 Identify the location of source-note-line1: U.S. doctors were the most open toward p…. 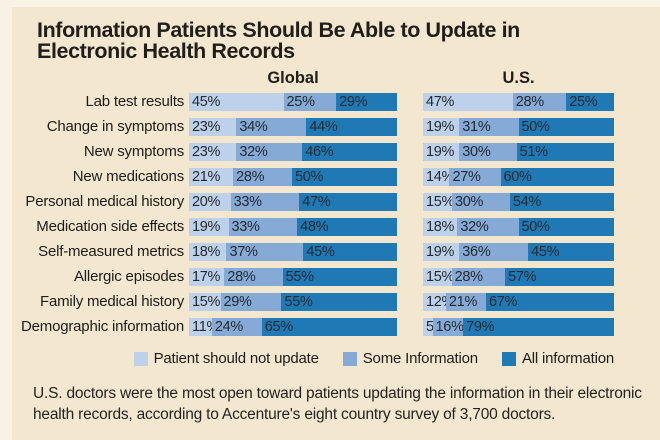
(337, 393).